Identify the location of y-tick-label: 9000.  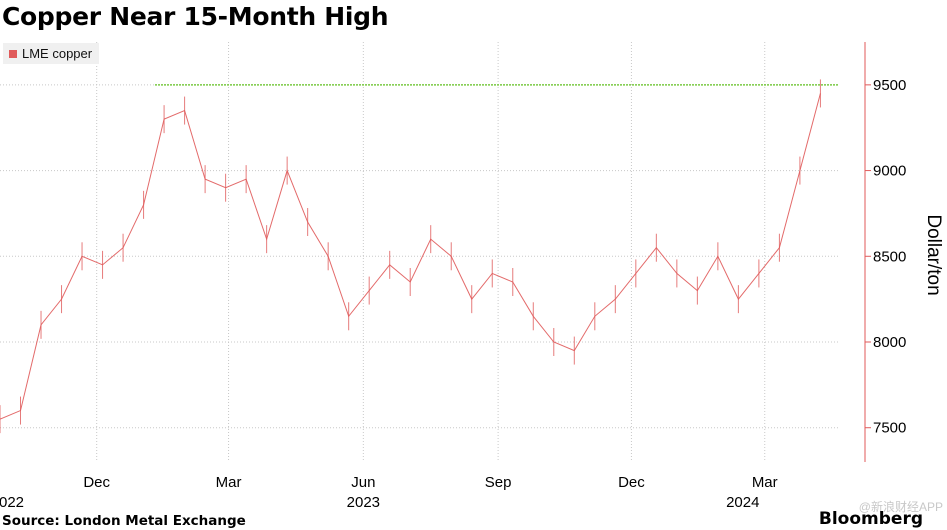
(889, 171).